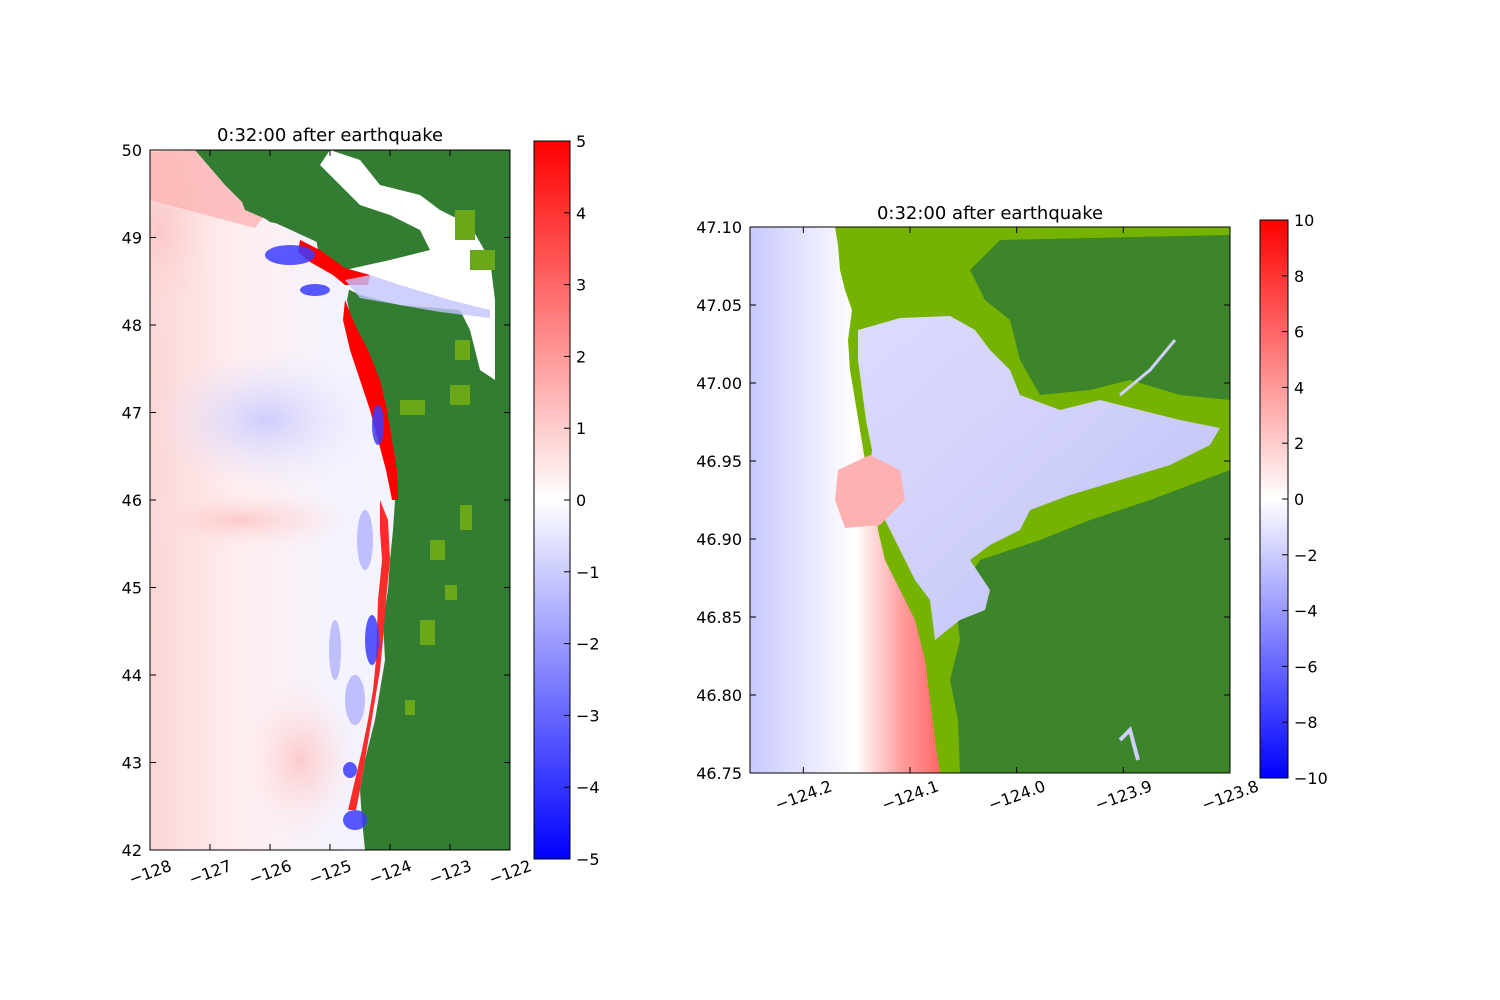  Describe the element at coordinates (407, 265) in the screenshot. I see `left-salish-sea` at that location.